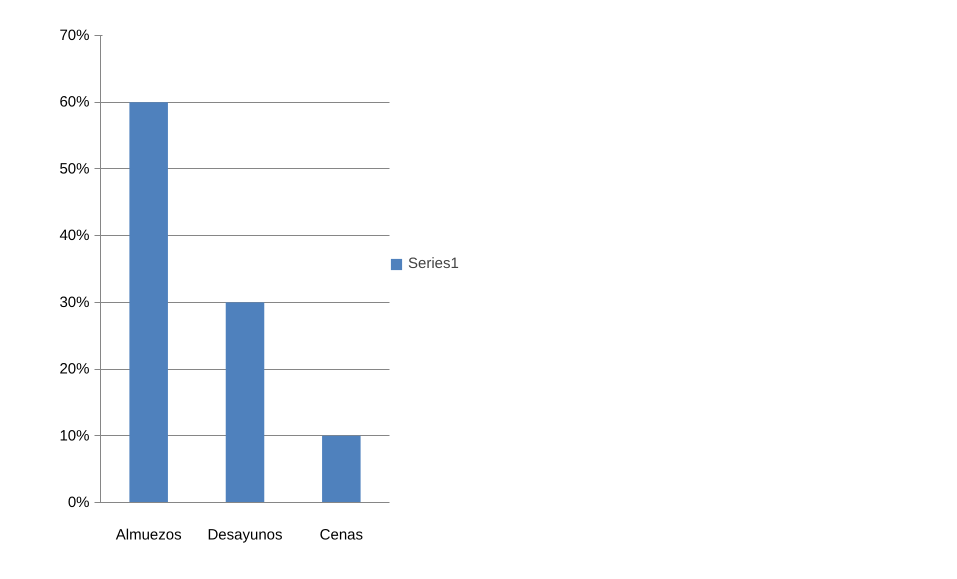  Describe the element at coordinates (74, 435) in the screenshot. I see `y-tick-label: 10%` at that location.